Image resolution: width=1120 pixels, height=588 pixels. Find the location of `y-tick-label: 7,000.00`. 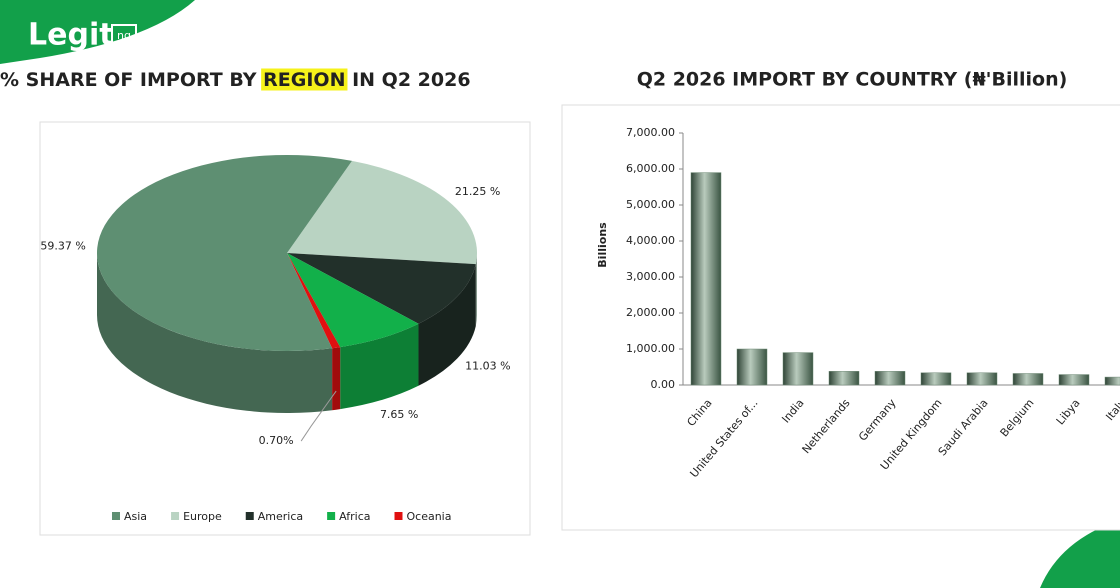

y-tick-label: 7,000.00 is located at coordinates (650, 132).